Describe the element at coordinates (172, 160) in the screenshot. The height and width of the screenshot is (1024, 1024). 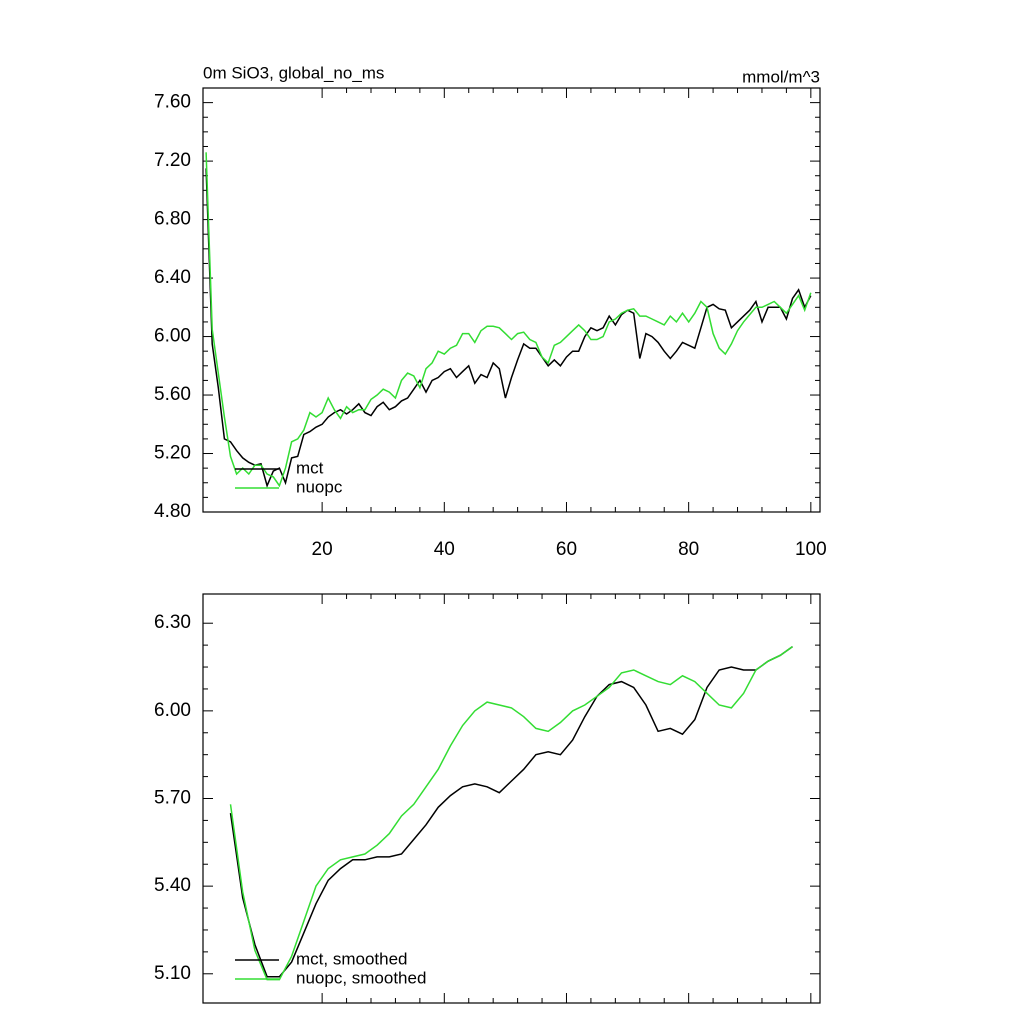
I see `y-tick-label: 7.20` at that location.